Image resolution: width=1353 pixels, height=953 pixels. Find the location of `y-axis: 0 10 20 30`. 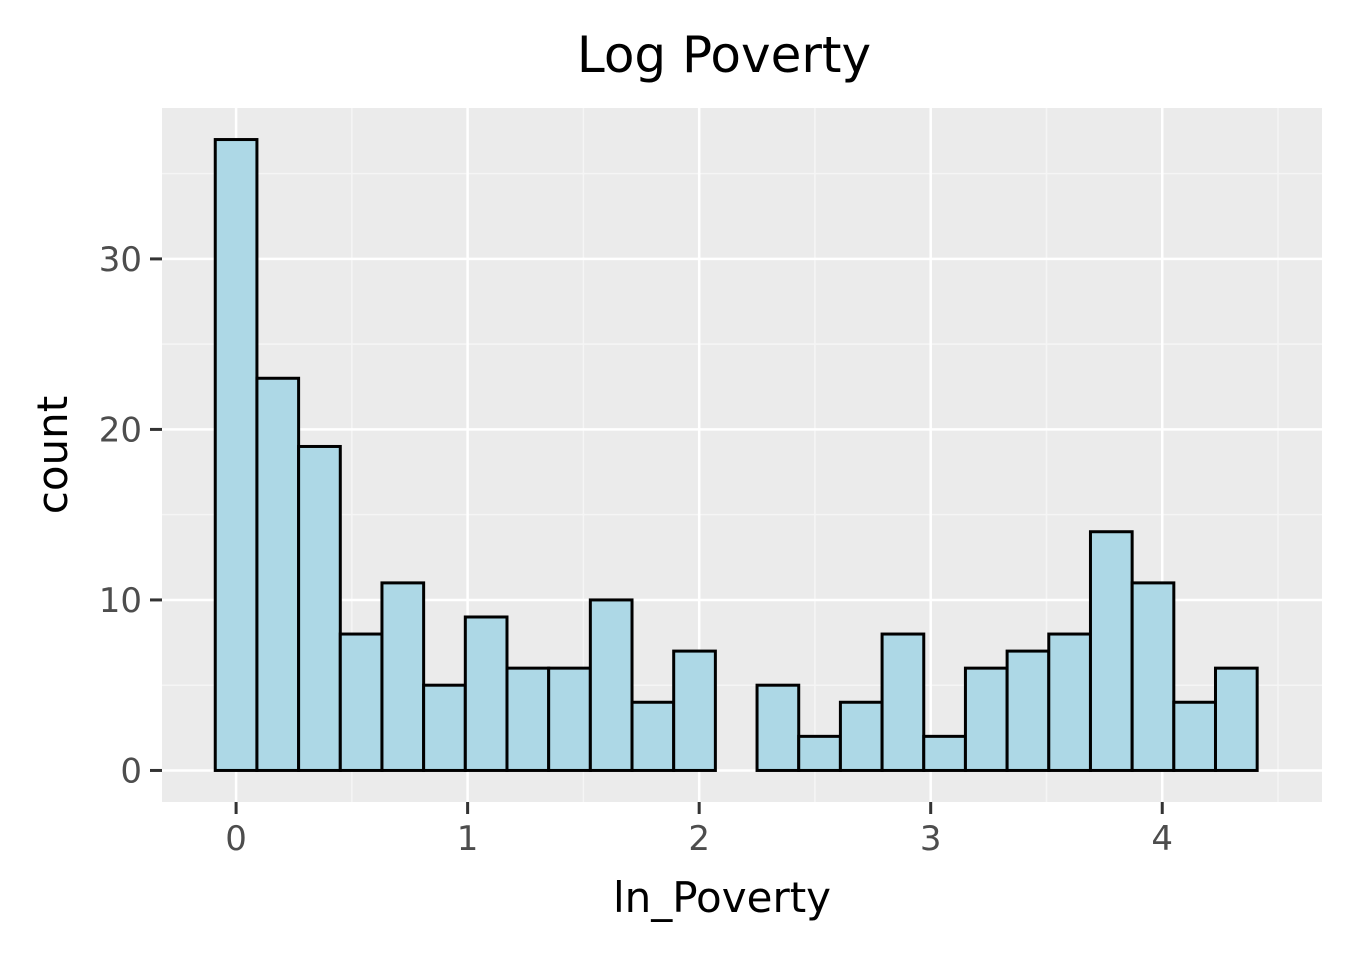

y-axis: 0 10 20 30 is located at coordinates (130, 515).